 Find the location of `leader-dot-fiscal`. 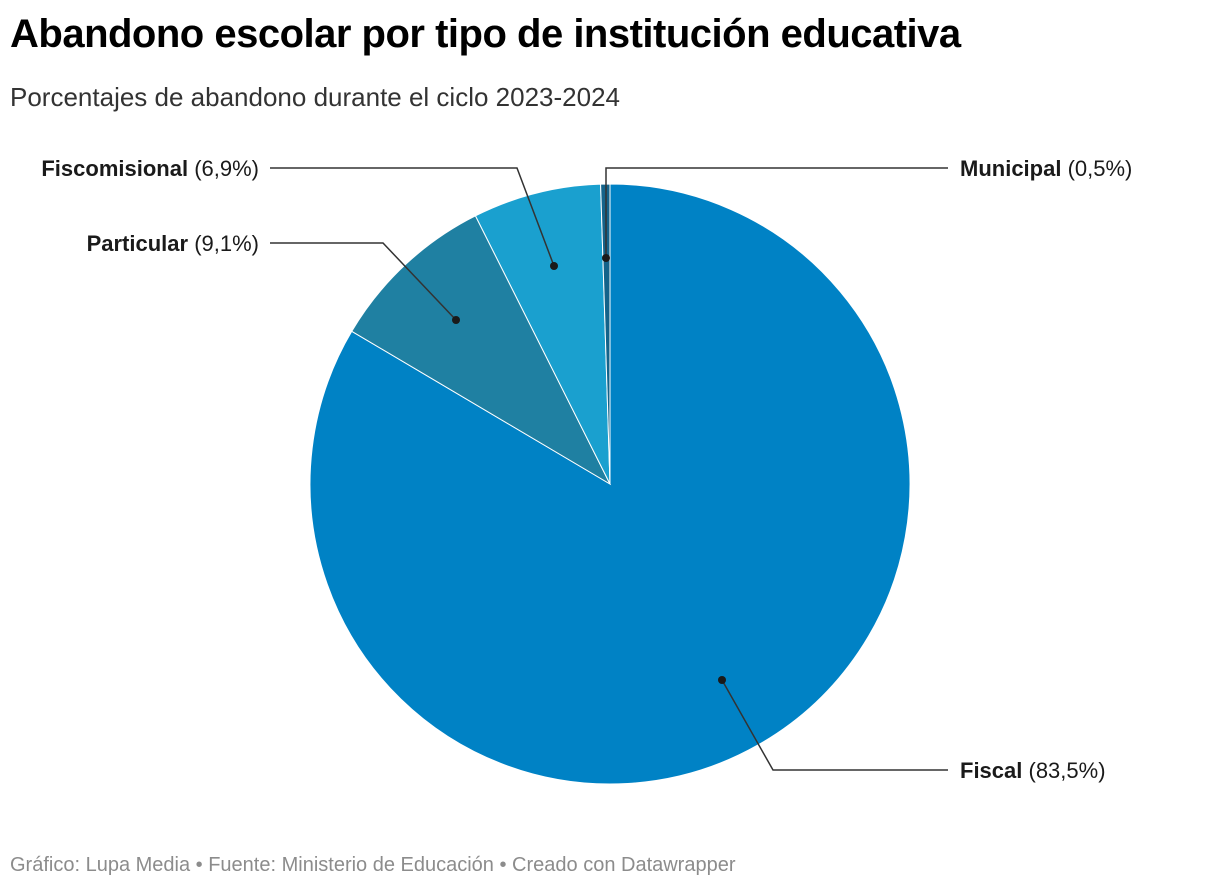

leader-dot-fiscal is located at coordinates (722, 680).